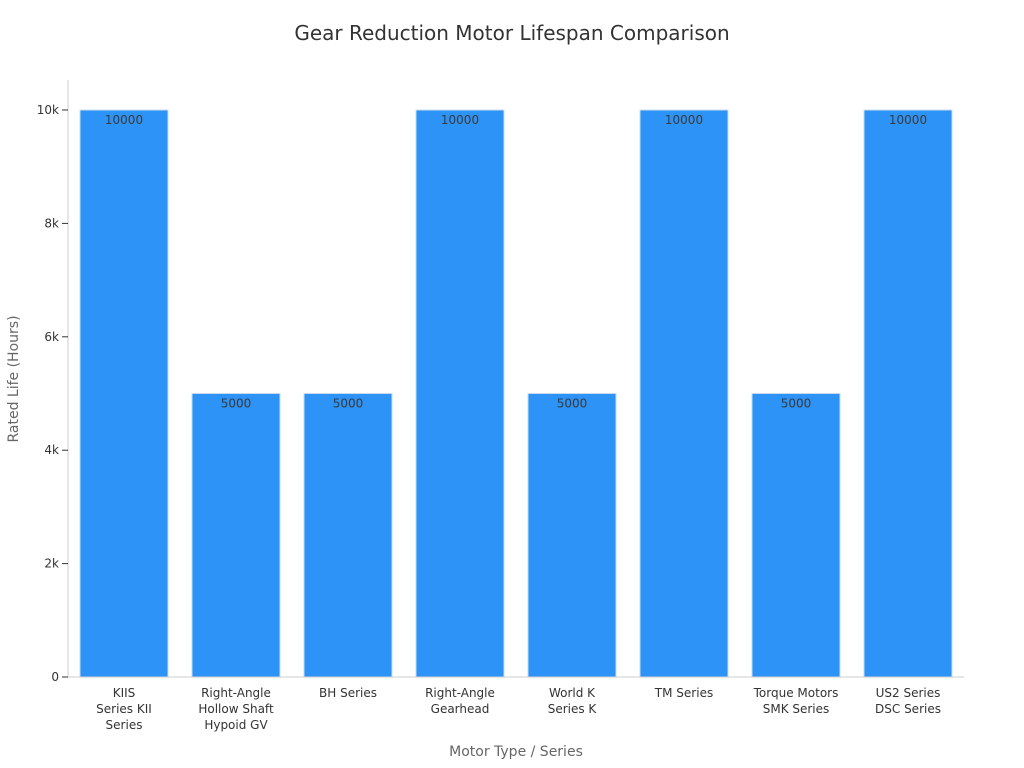  What do you see at coordinates (348, 693) in the screenshot?
I see `x-tick-label-2: BH Series` at bounding box center [348, 693].